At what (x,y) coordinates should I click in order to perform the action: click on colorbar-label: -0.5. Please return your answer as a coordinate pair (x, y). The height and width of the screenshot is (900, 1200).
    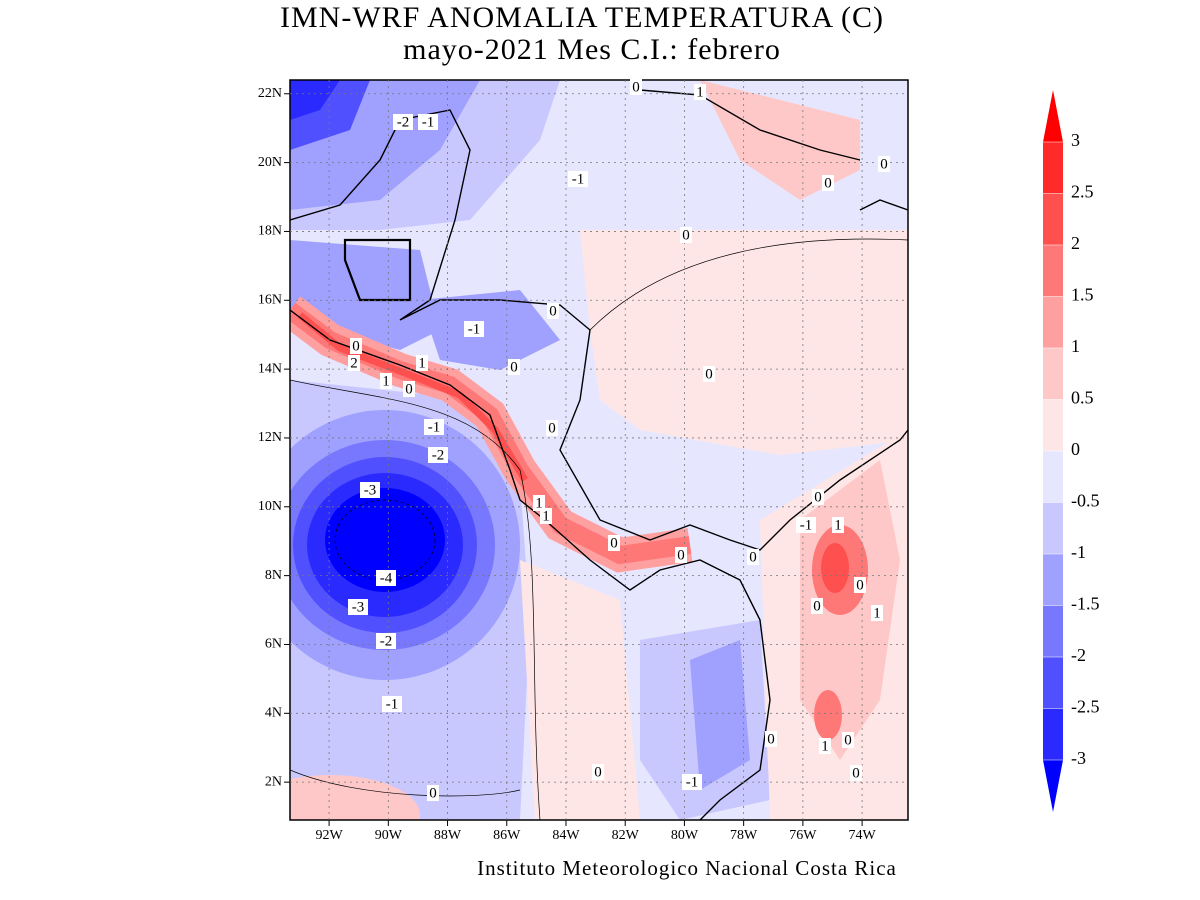
    Looking at the image, I should click on (1085, 501).